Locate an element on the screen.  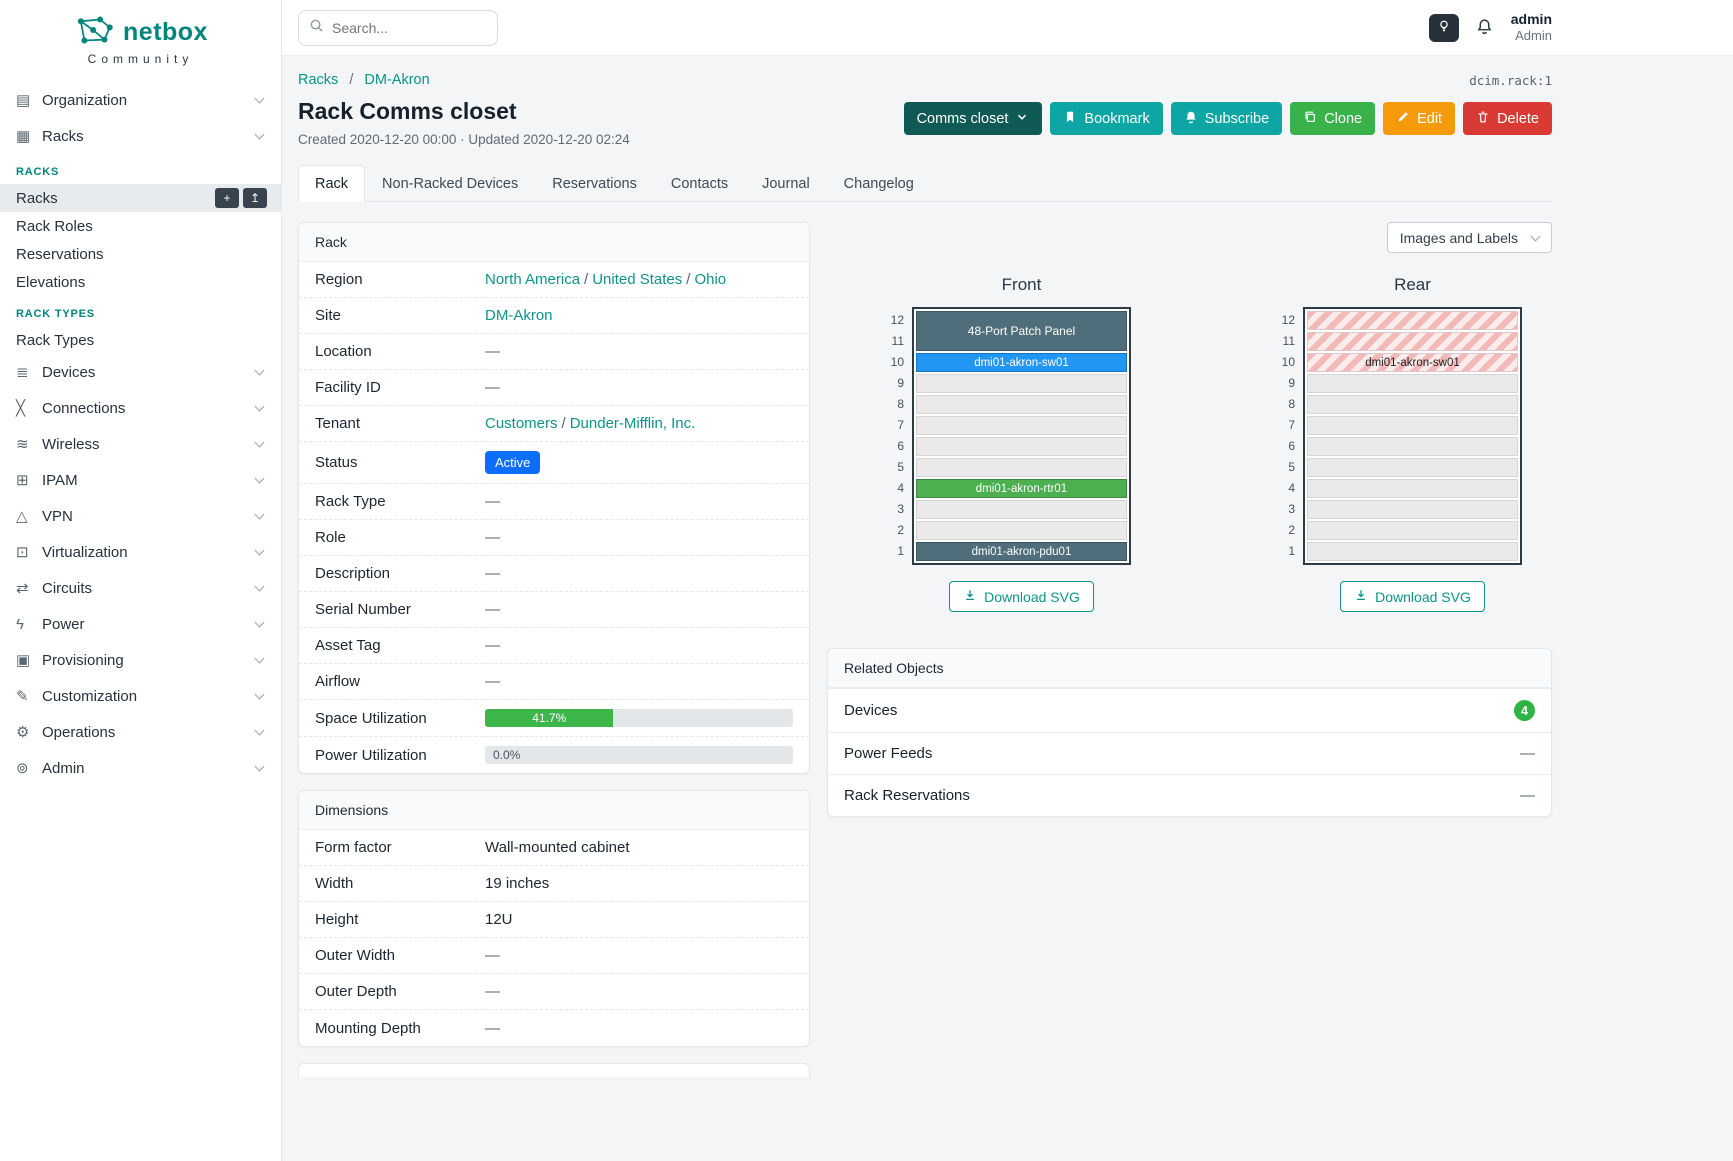
sidebar-item-rack-roles: Rack Roles is located at coordinates (54, 226).